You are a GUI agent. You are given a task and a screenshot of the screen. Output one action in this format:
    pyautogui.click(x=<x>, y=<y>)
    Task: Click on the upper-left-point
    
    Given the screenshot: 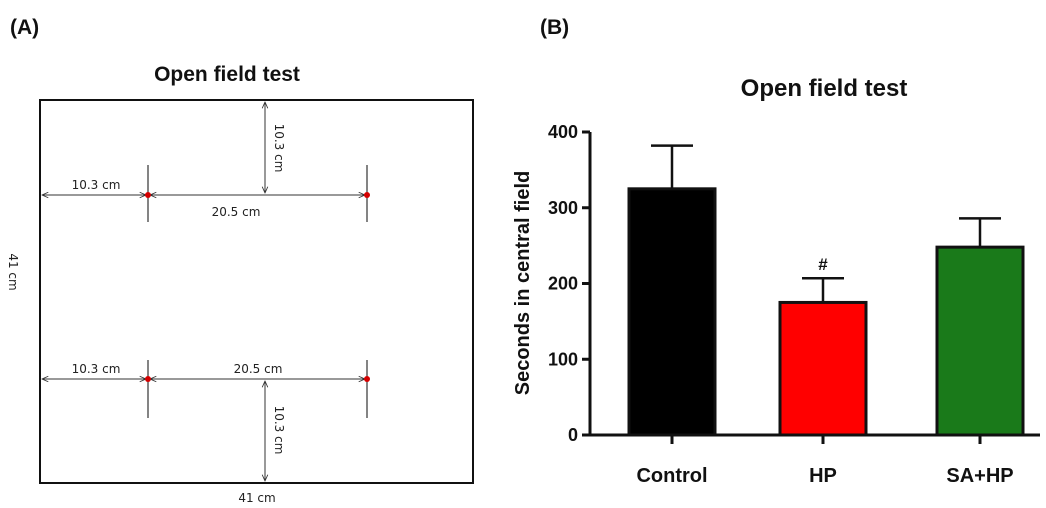 What is the action you would take?
    pyautogui.click(x=148, y=195)
    